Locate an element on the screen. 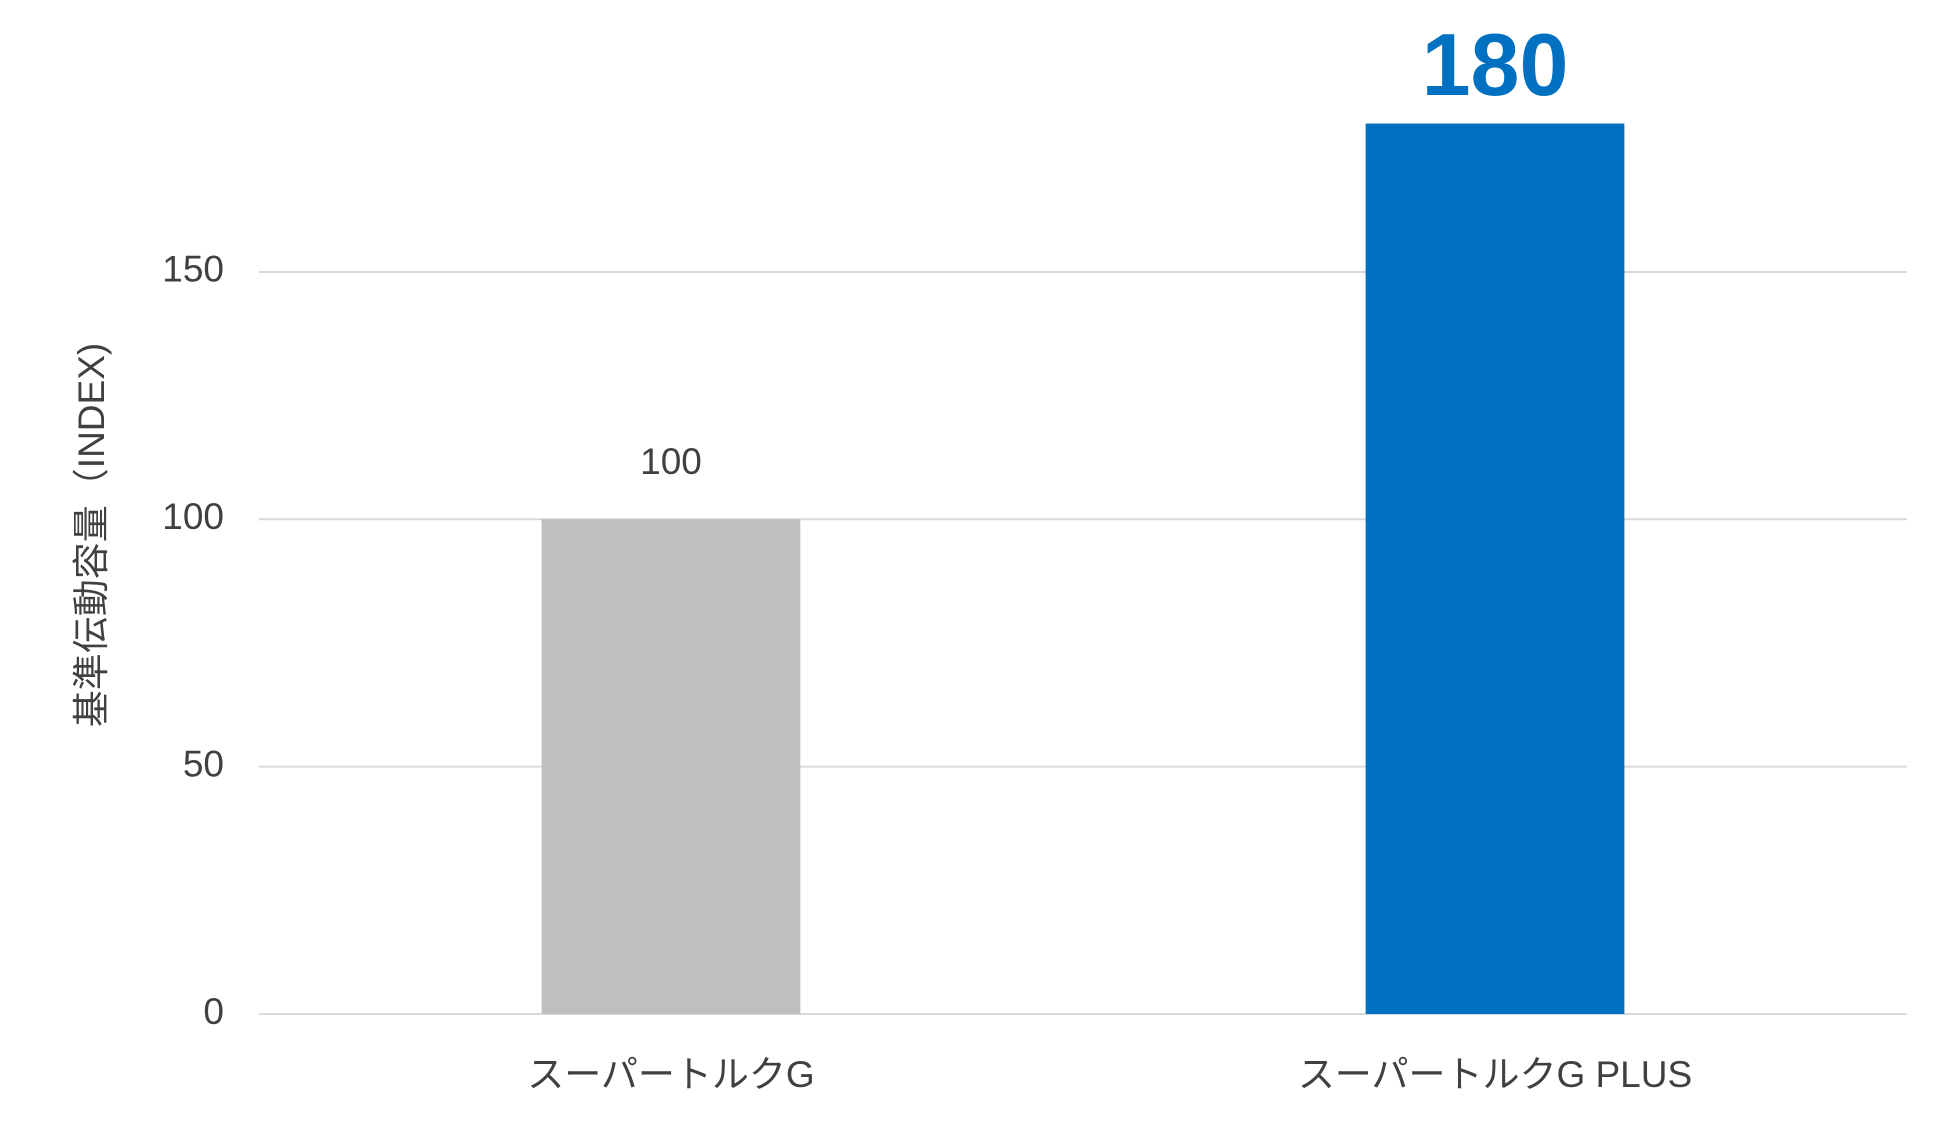 The height and width of the screenshot is (1137, 1949). x-tick-label: スーパートルクG is located at coordinates (670, 1074).